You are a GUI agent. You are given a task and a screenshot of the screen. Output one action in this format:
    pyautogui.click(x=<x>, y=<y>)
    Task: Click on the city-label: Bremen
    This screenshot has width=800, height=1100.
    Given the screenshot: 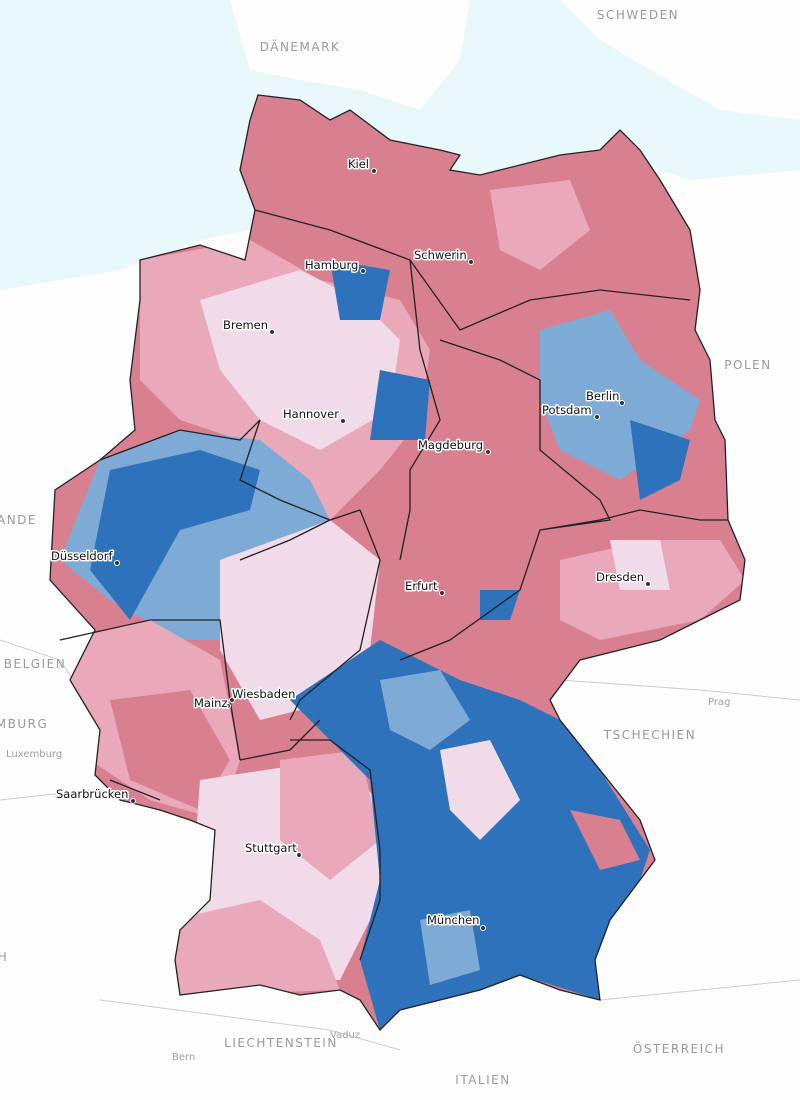 What is the action you would take?
    pyautogui.click(x=245, y=325)
    